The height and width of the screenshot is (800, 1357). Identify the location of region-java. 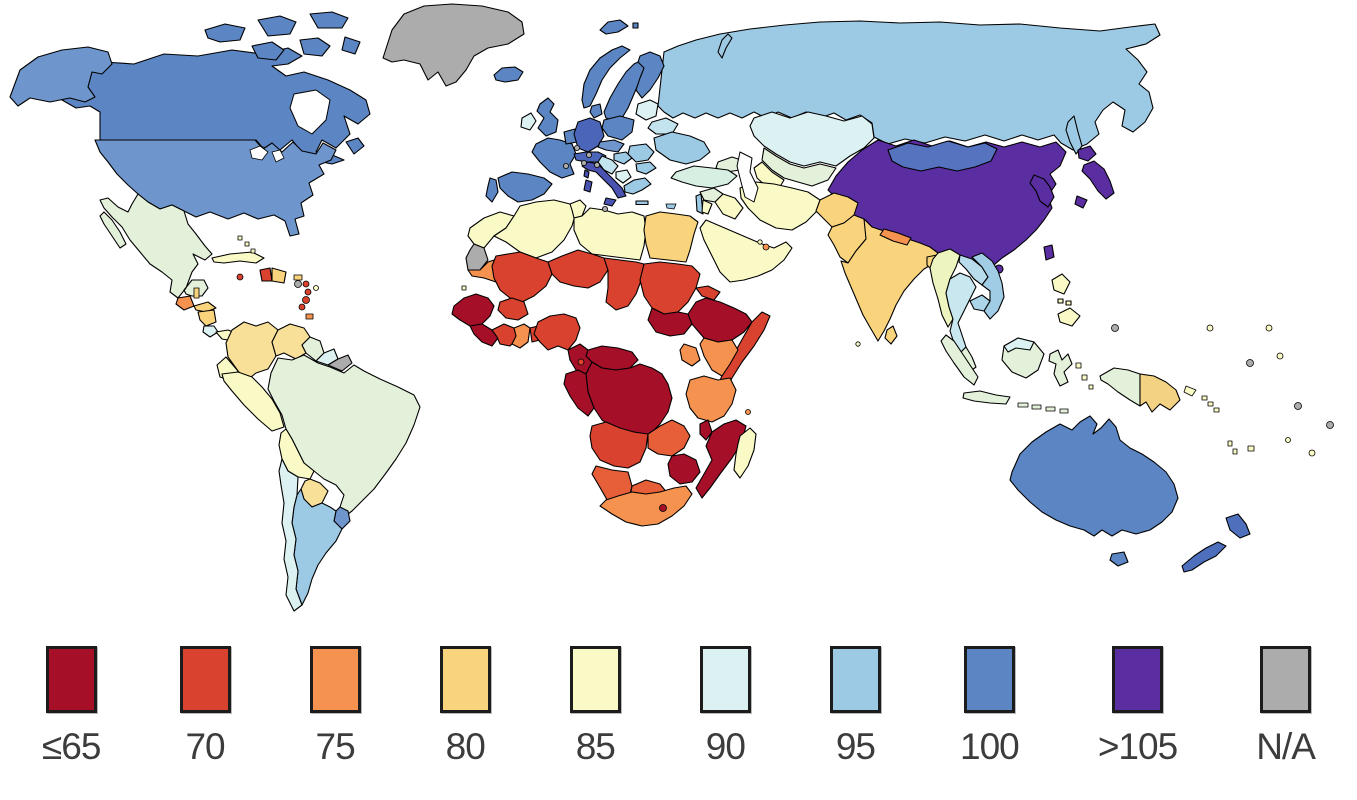
(986, 397).